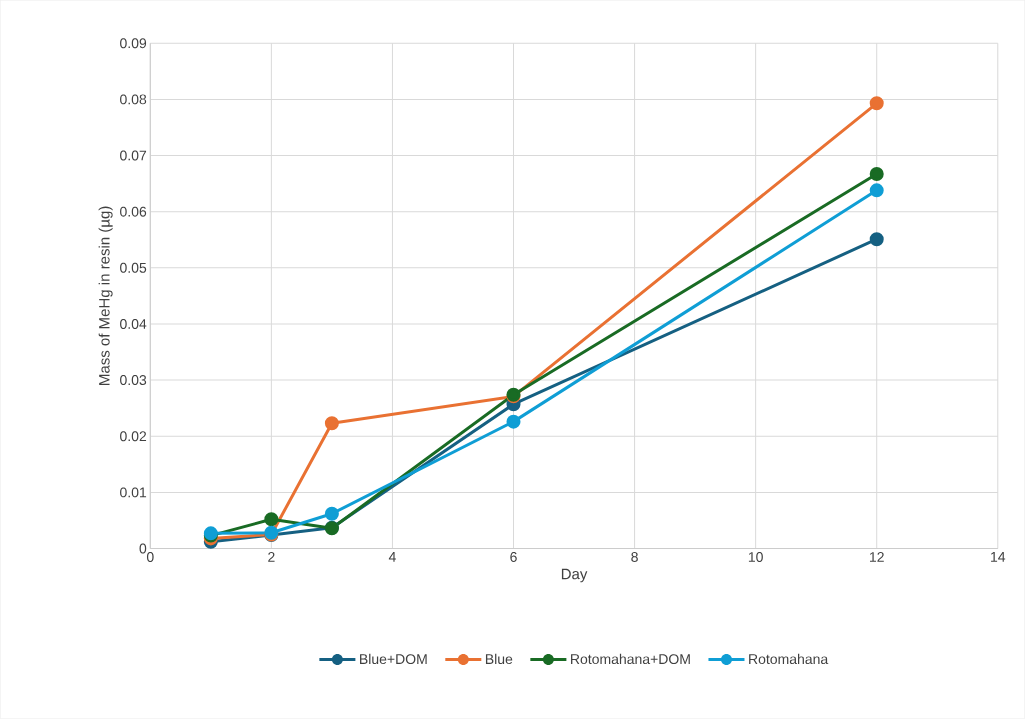 The width and height of the screenshot is (1025, 719). I want to click on legend-label: Rotomahana, so click(789, 659).